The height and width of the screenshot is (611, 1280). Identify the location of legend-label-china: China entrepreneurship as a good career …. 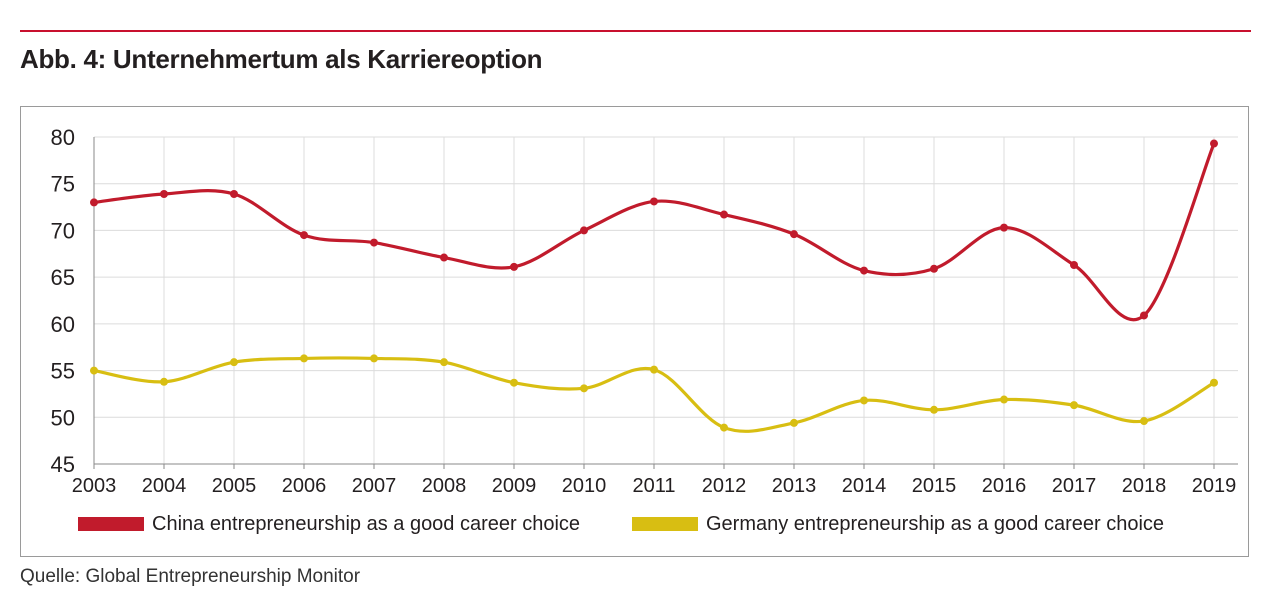
(366, 524).